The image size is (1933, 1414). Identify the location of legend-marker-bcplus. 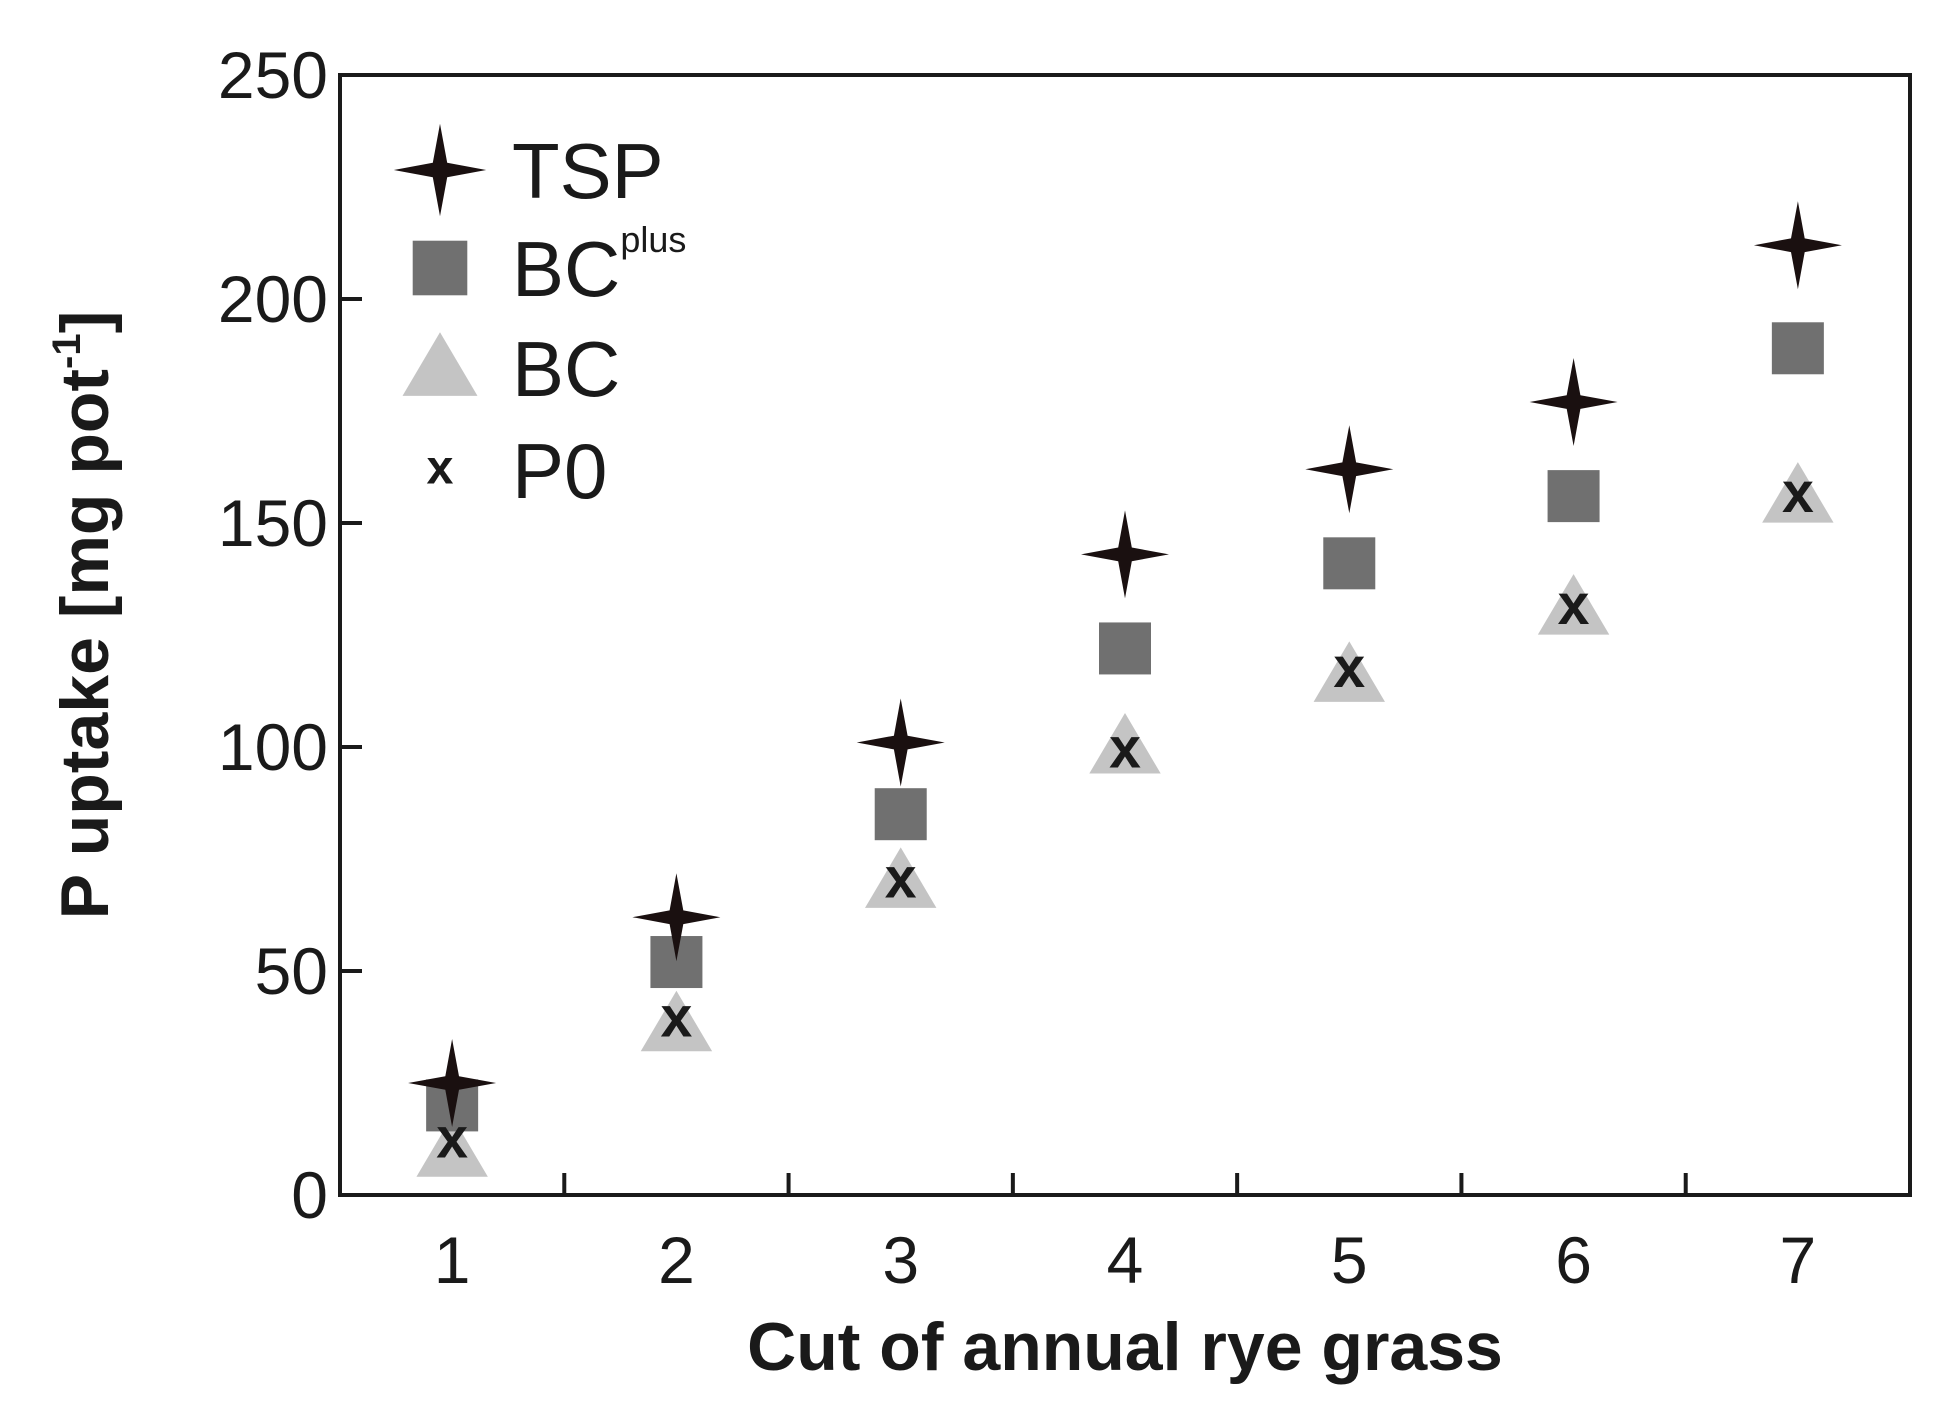
(440, 268).